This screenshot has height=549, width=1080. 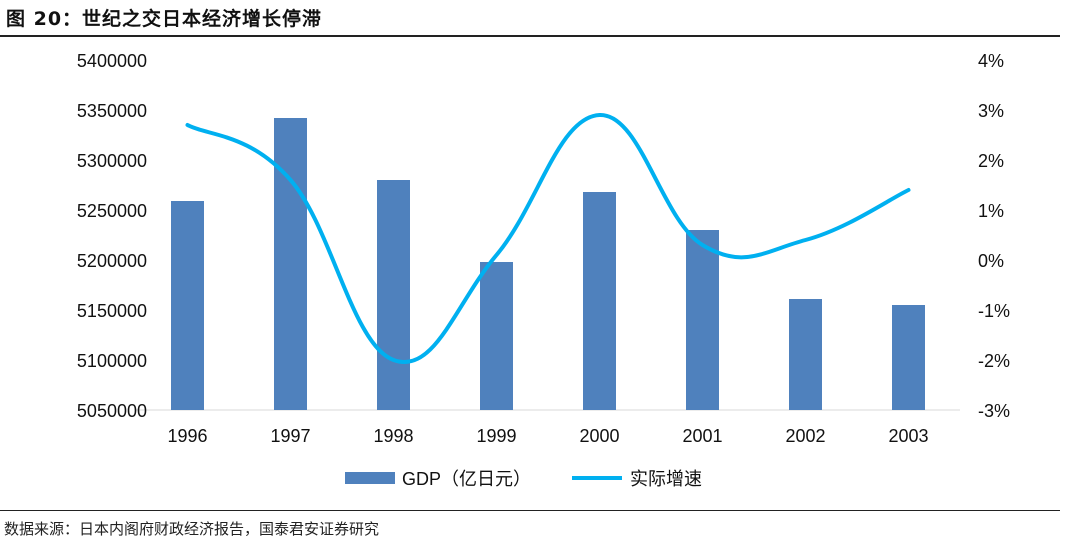 I want to click on bar-1999, so click(x=496, y=336).